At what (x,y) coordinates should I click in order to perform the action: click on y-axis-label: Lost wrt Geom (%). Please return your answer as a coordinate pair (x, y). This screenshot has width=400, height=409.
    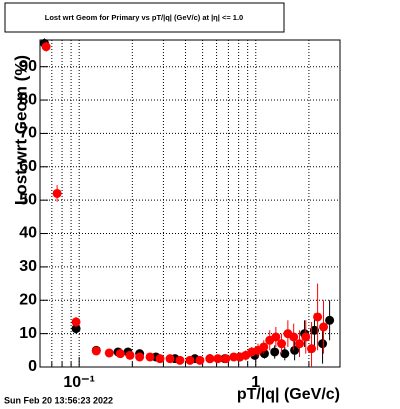
    Looking at the image, I should click on (20, 130).